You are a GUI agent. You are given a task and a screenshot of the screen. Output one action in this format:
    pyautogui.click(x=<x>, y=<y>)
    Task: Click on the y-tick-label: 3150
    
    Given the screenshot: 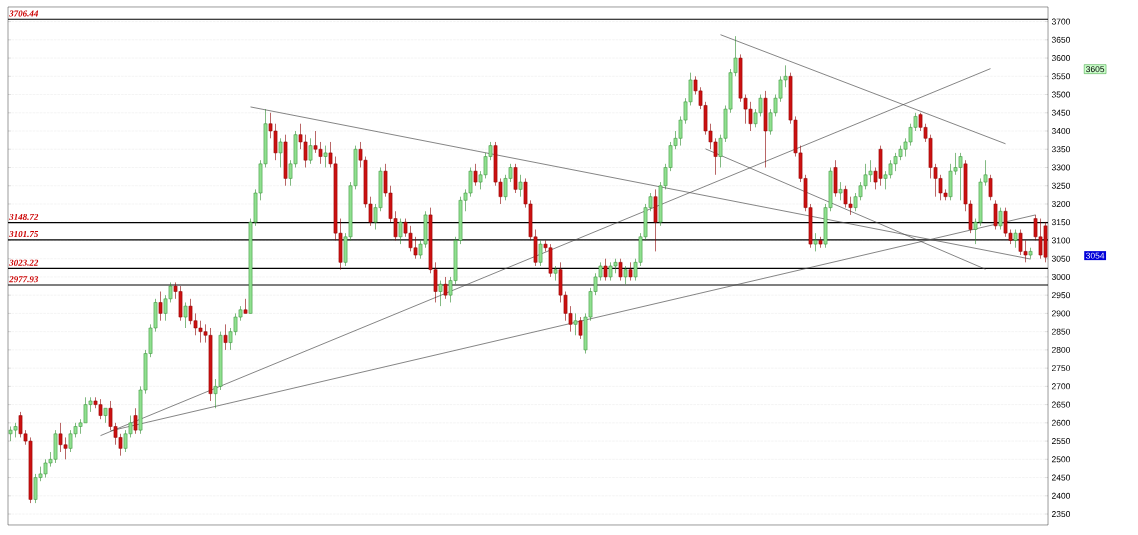 What is the action you would take?
    pyautogui.click(x=1061, y=222)
    